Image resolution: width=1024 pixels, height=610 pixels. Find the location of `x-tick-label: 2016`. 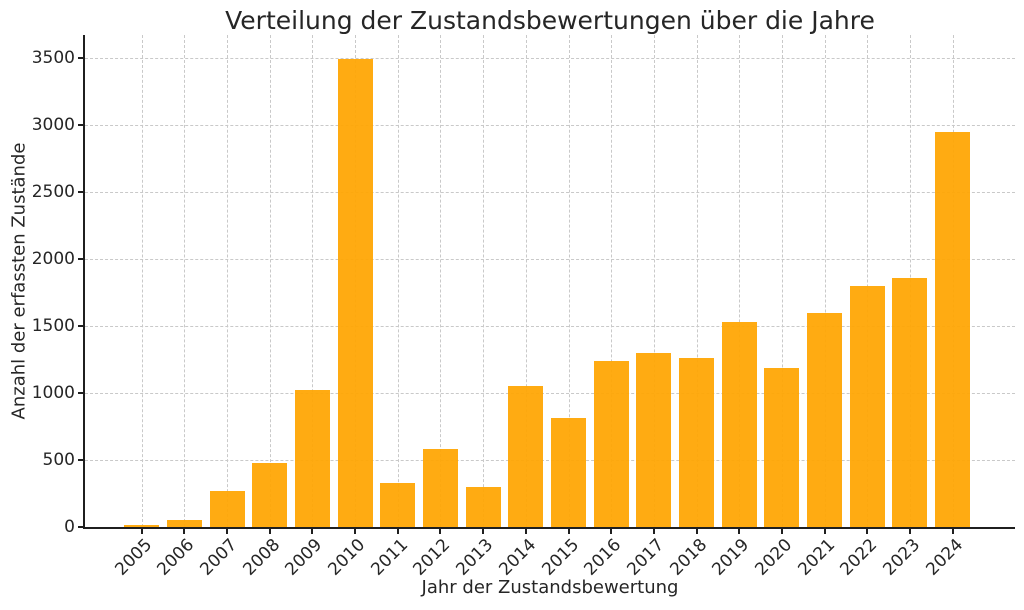

x-tick-label: 2016 is located at coordinates (603, 557).